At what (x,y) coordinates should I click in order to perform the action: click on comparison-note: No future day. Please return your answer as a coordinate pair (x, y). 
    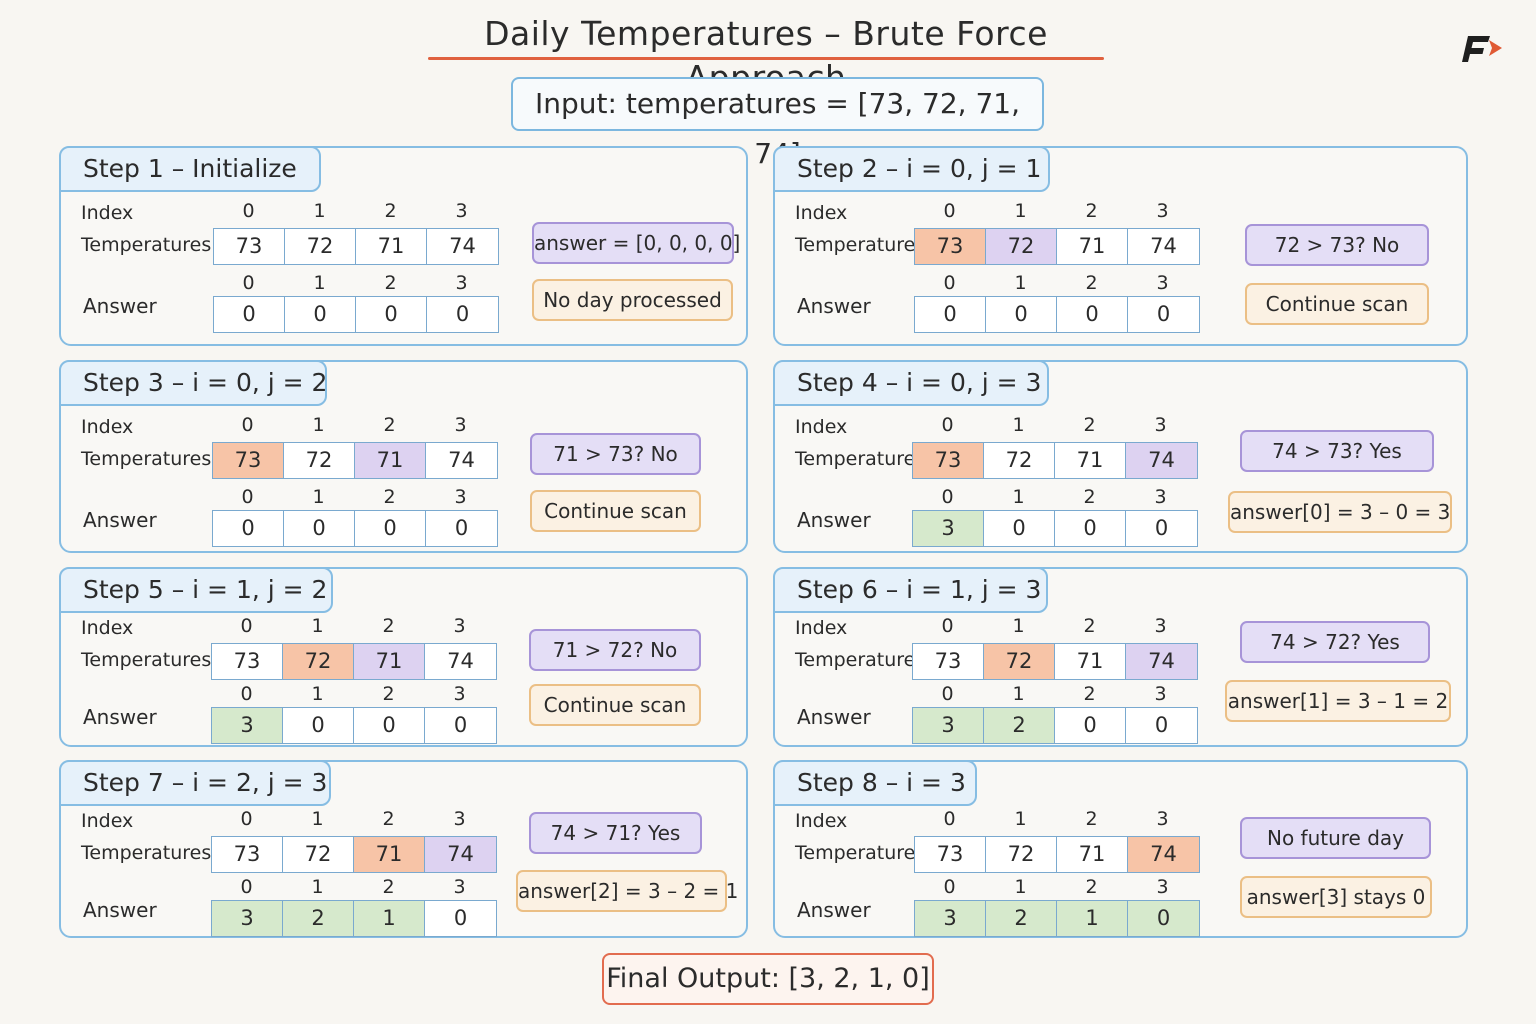
    Looking at the image, I should click on (1335, 838).